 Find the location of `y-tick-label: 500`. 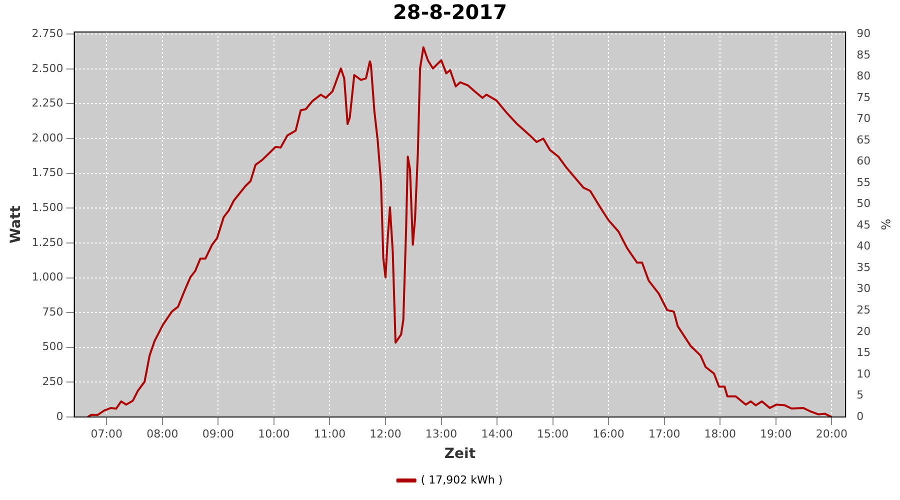

y-tick-label: 500 is located at coordinates (53, 347).